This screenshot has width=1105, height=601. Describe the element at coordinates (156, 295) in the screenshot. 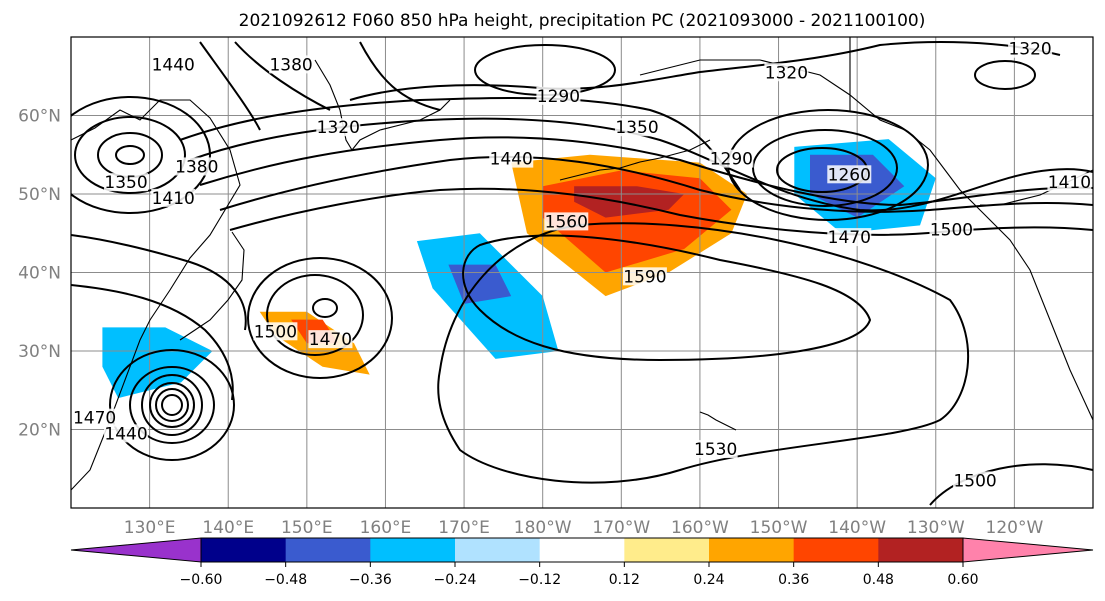

I see `coast-asia` at that location.